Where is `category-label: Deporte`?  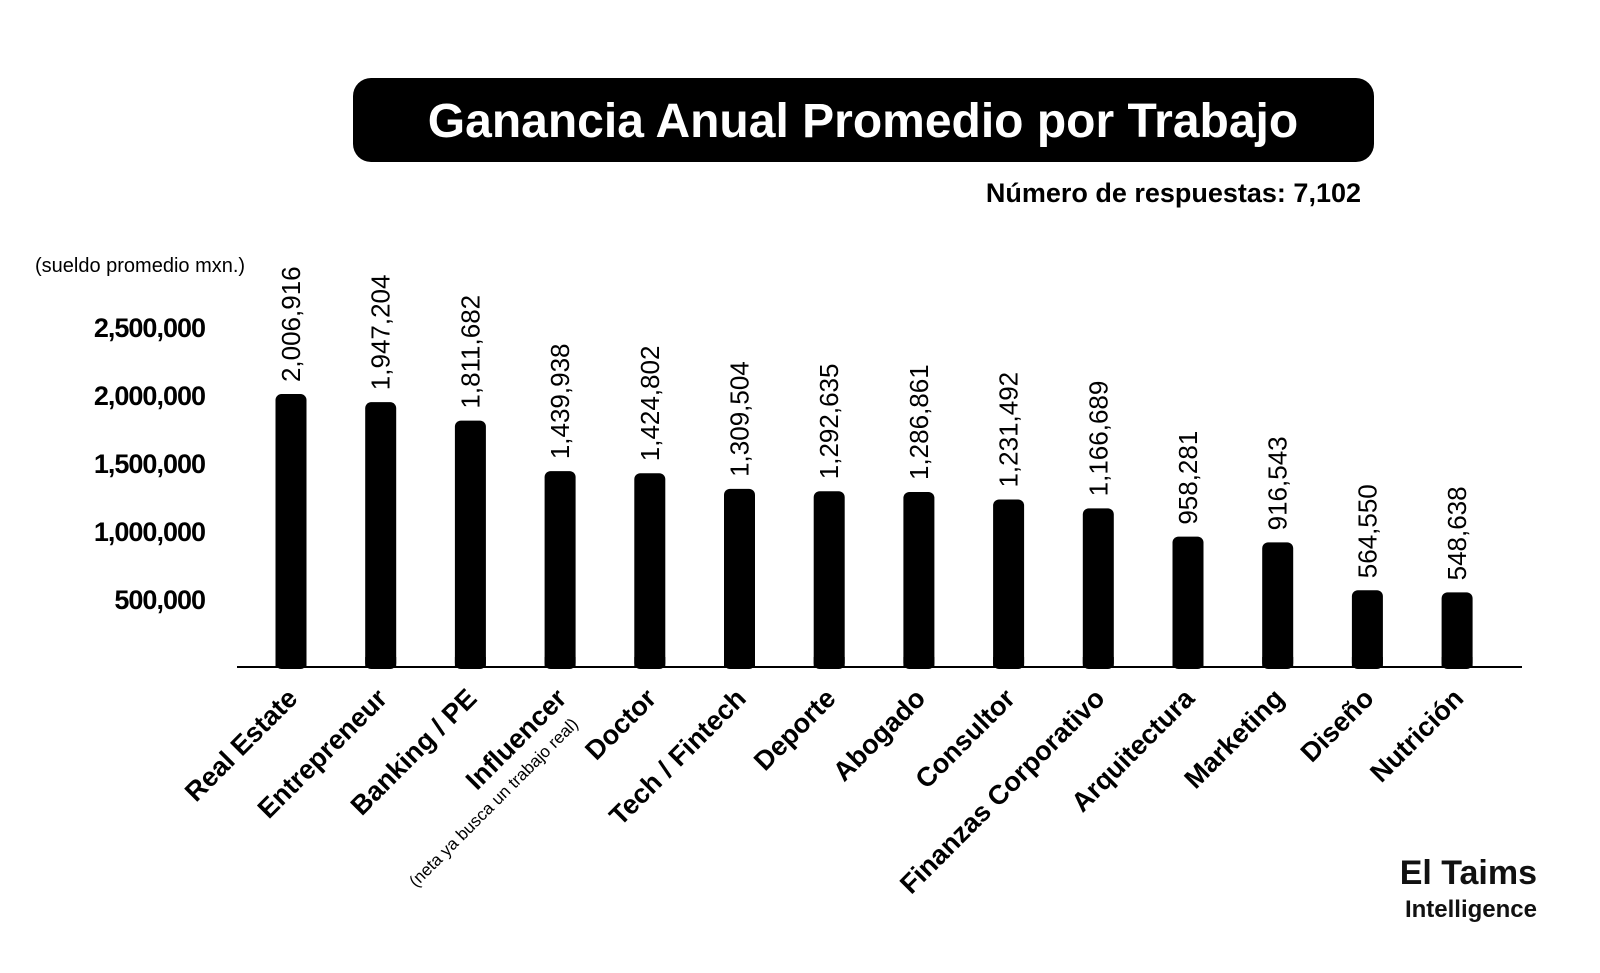
category-label: Deporte is located at coordinates (794, 729).